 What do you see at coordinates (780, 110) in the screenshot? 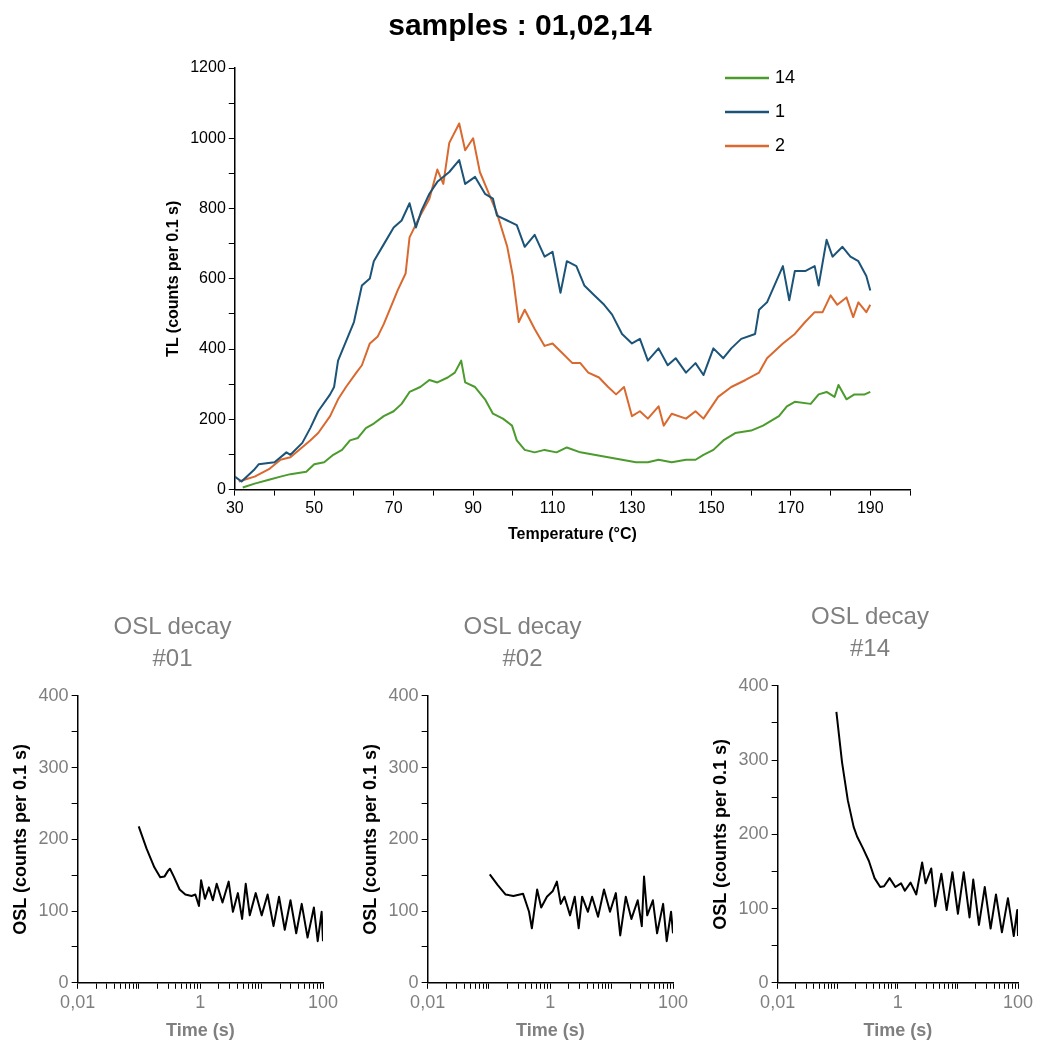
I see `legend-label: 1` at bounding box center [780, 110].